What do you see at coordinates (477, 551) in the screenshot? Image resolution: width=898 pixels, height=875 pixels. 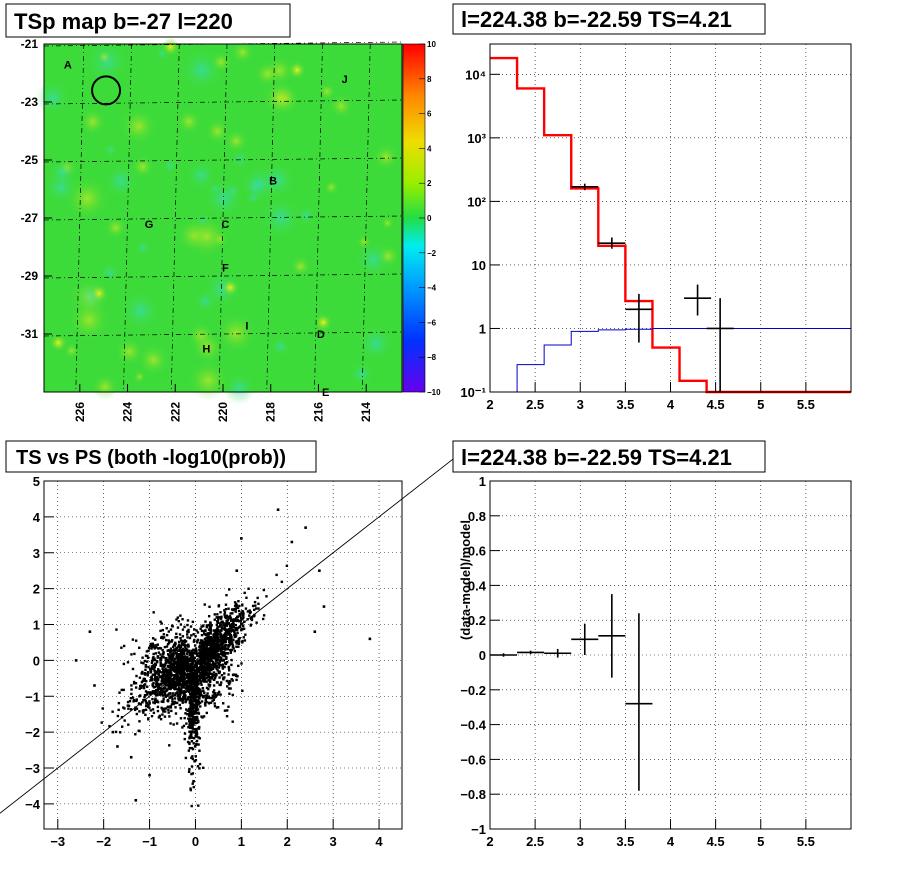 I see `residual-y-tick-label: 0.6` at bounding box center [477, 551].